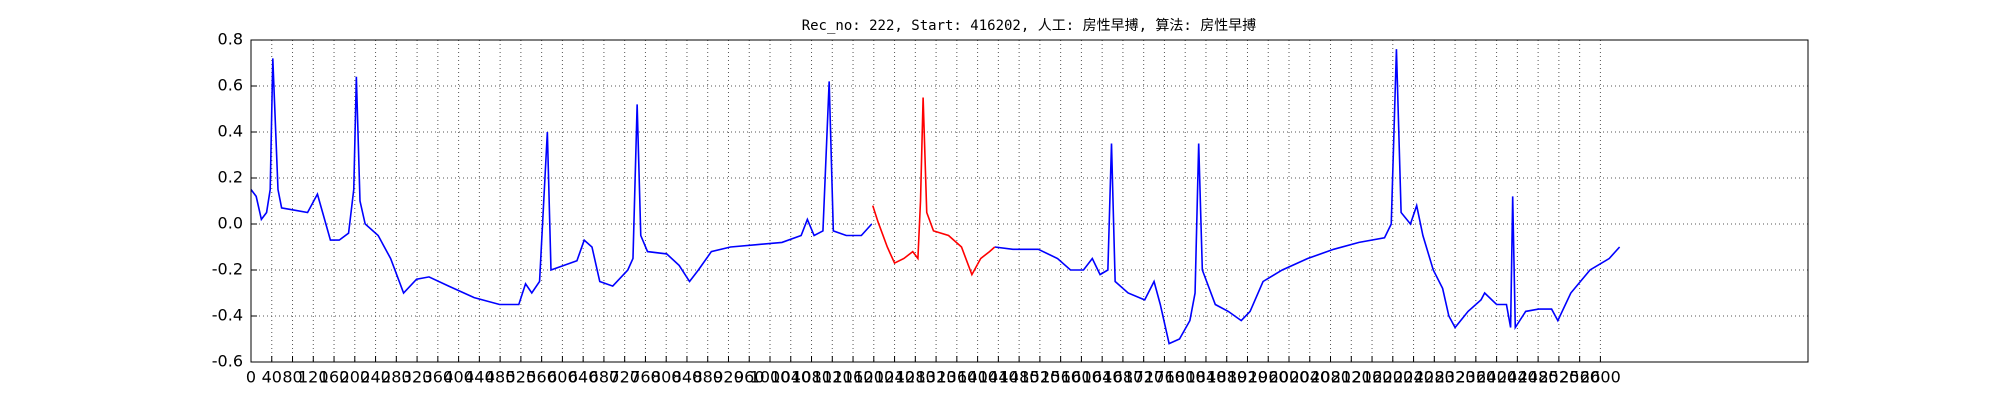 This screenshot has width=2000, height=400. What do you see at coordinates (749, 377) in the screenshot?
I see `x-tick-label: 960` at bounding box center [749, 377].